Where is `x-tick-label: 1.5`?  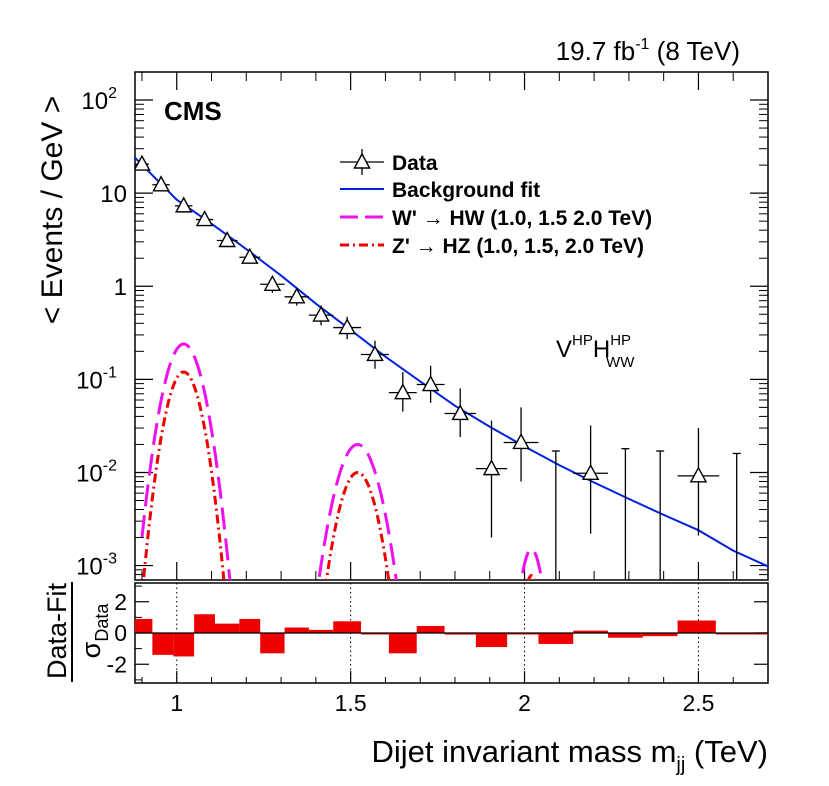 x-tick-label: 1.5 is located at coordinates (351, 703).